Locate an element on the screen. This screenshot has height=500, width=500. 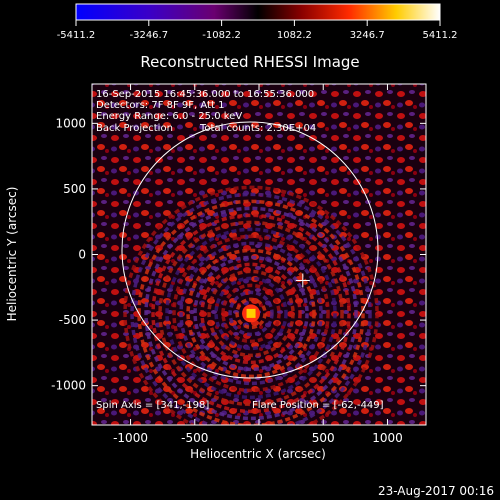
flare-position-text: Flare Position = [-62,-449] is located at coordinates (318, 405).